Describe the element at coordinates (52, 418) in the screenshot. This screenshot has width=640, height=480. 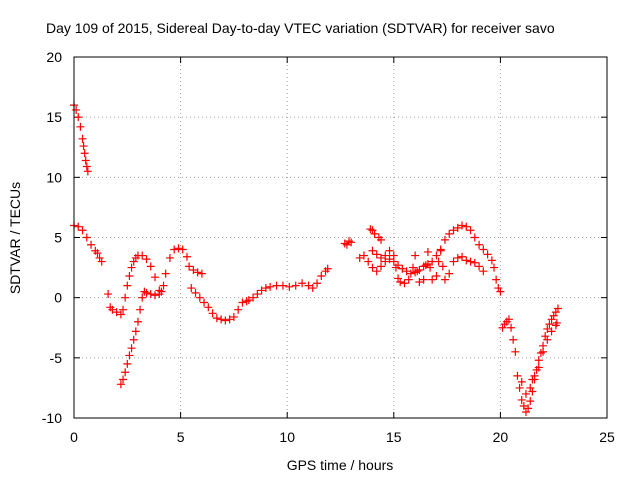
I see `y-tick-label: -10` at that location.